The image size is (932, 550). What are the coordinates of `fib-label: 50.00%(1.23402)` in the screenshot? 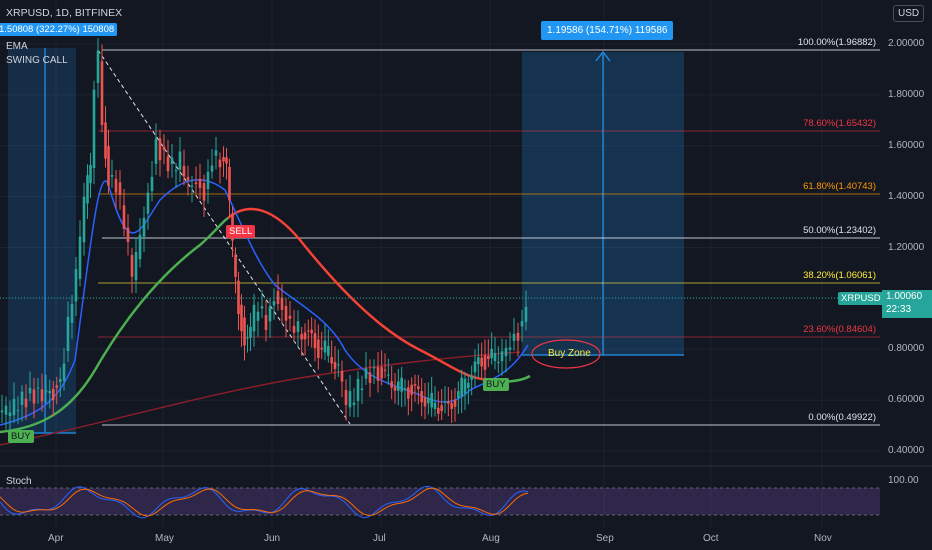 It's located at (839, 230).